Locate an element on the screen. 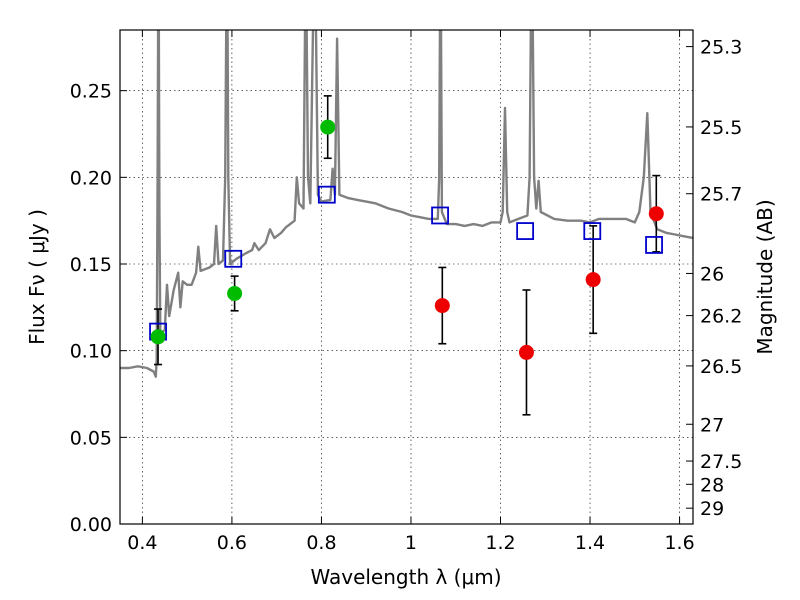 Image resolution: width=800 pixels, height=600 pixels. y-axis-label: Flux Fν ( μJy ) is located at coordinates (37, 277).